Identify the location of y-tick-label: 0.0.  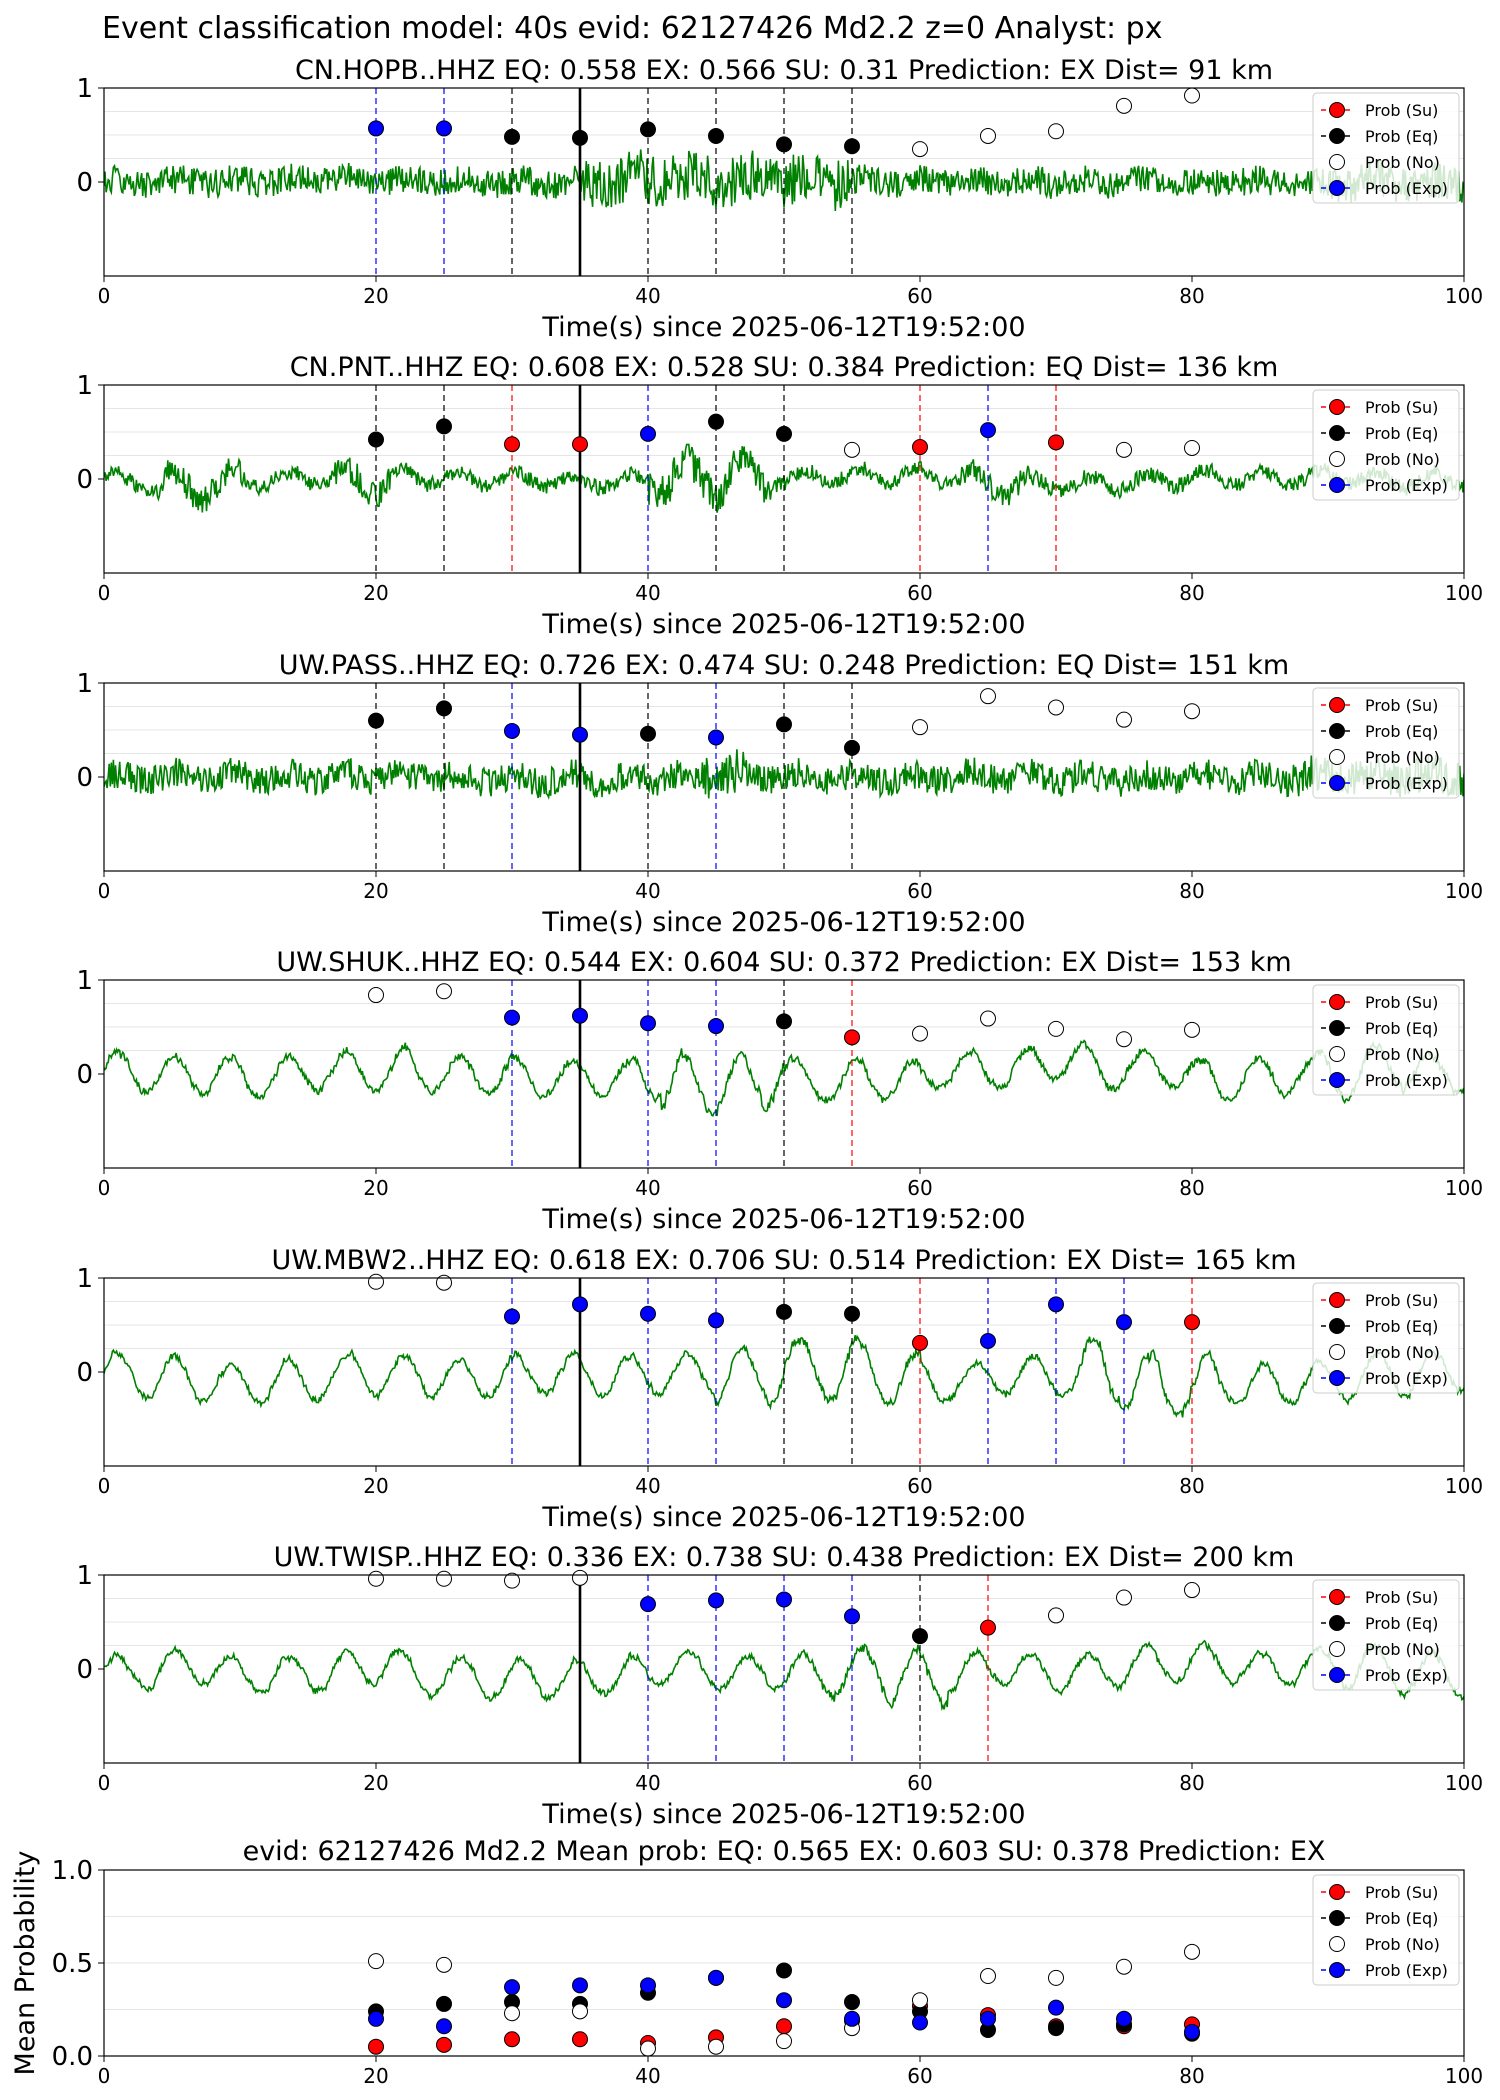
(72, 2057).